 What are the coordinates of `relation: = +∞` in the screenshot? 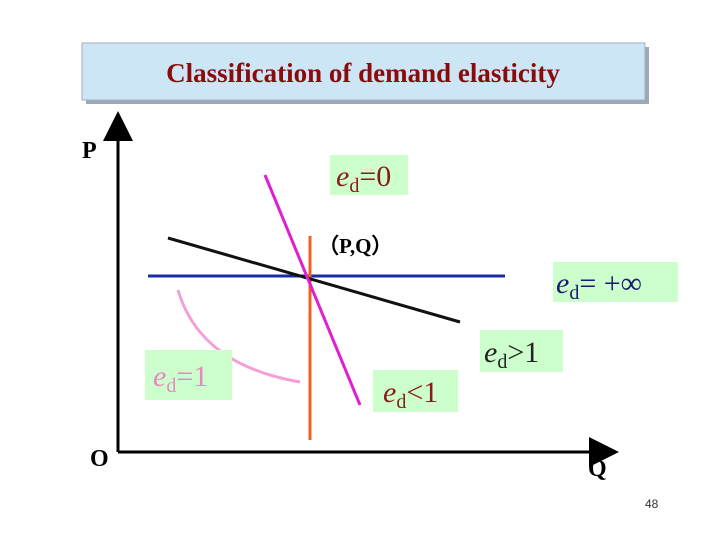 It's located at (610, 283).